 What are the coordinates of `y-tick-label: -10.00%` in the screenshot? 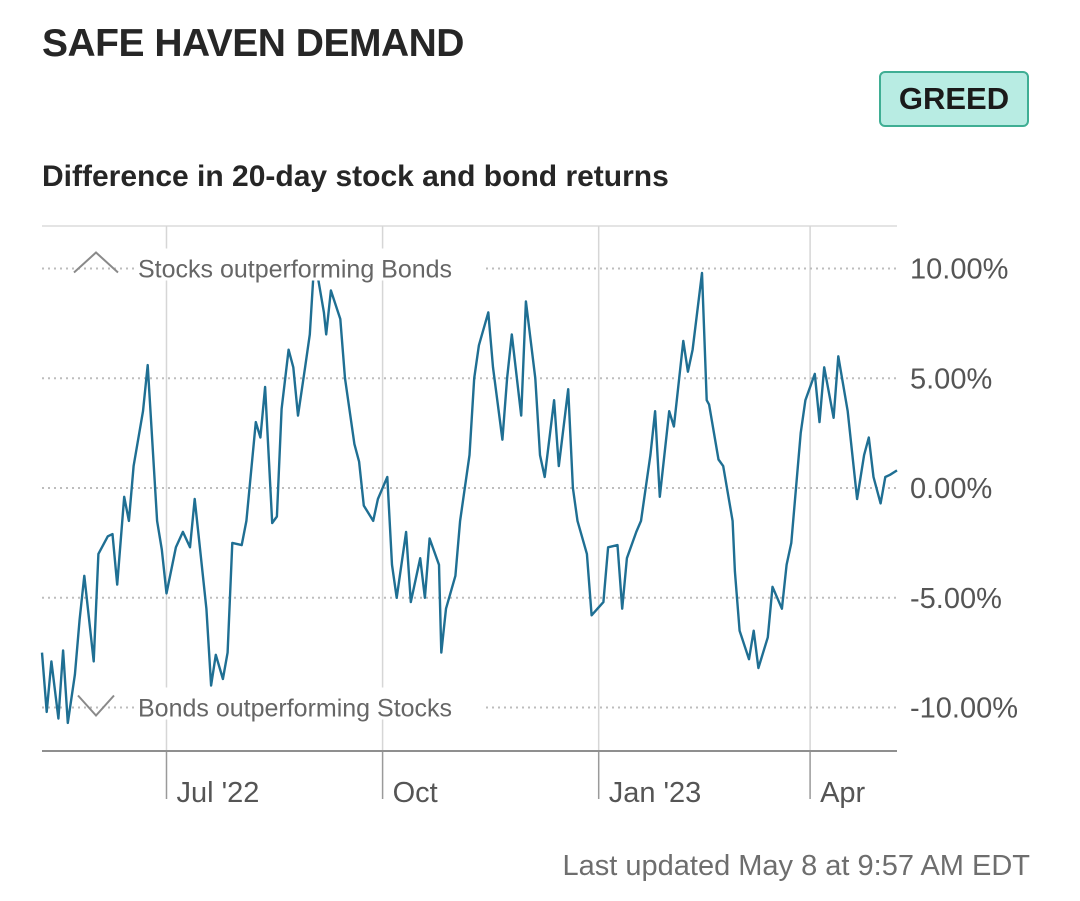 It's located at (964, 709).